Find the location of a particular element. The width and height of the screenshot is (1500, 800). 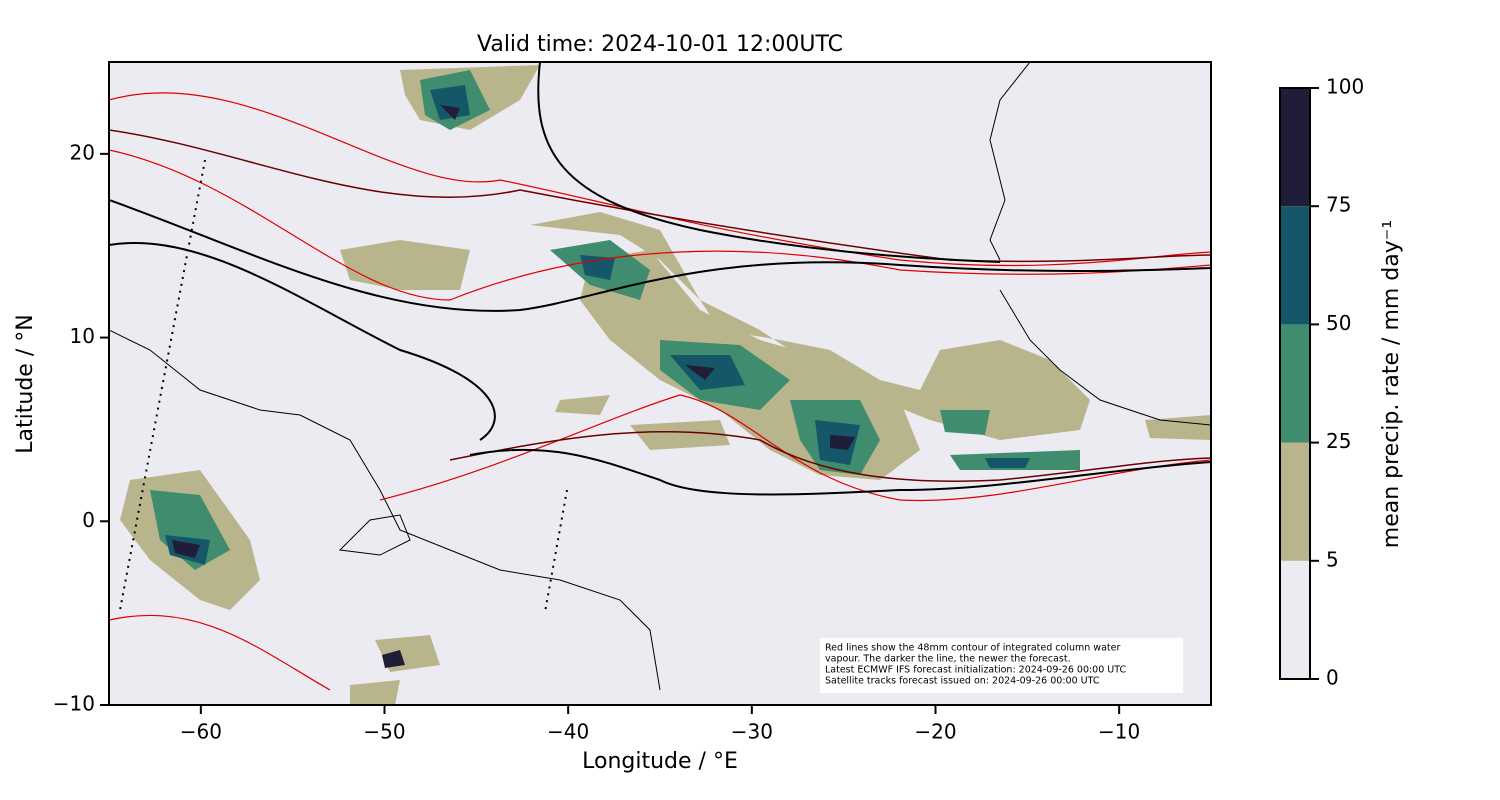

y-tick-label: 20 is located at coordinates (82, 152).